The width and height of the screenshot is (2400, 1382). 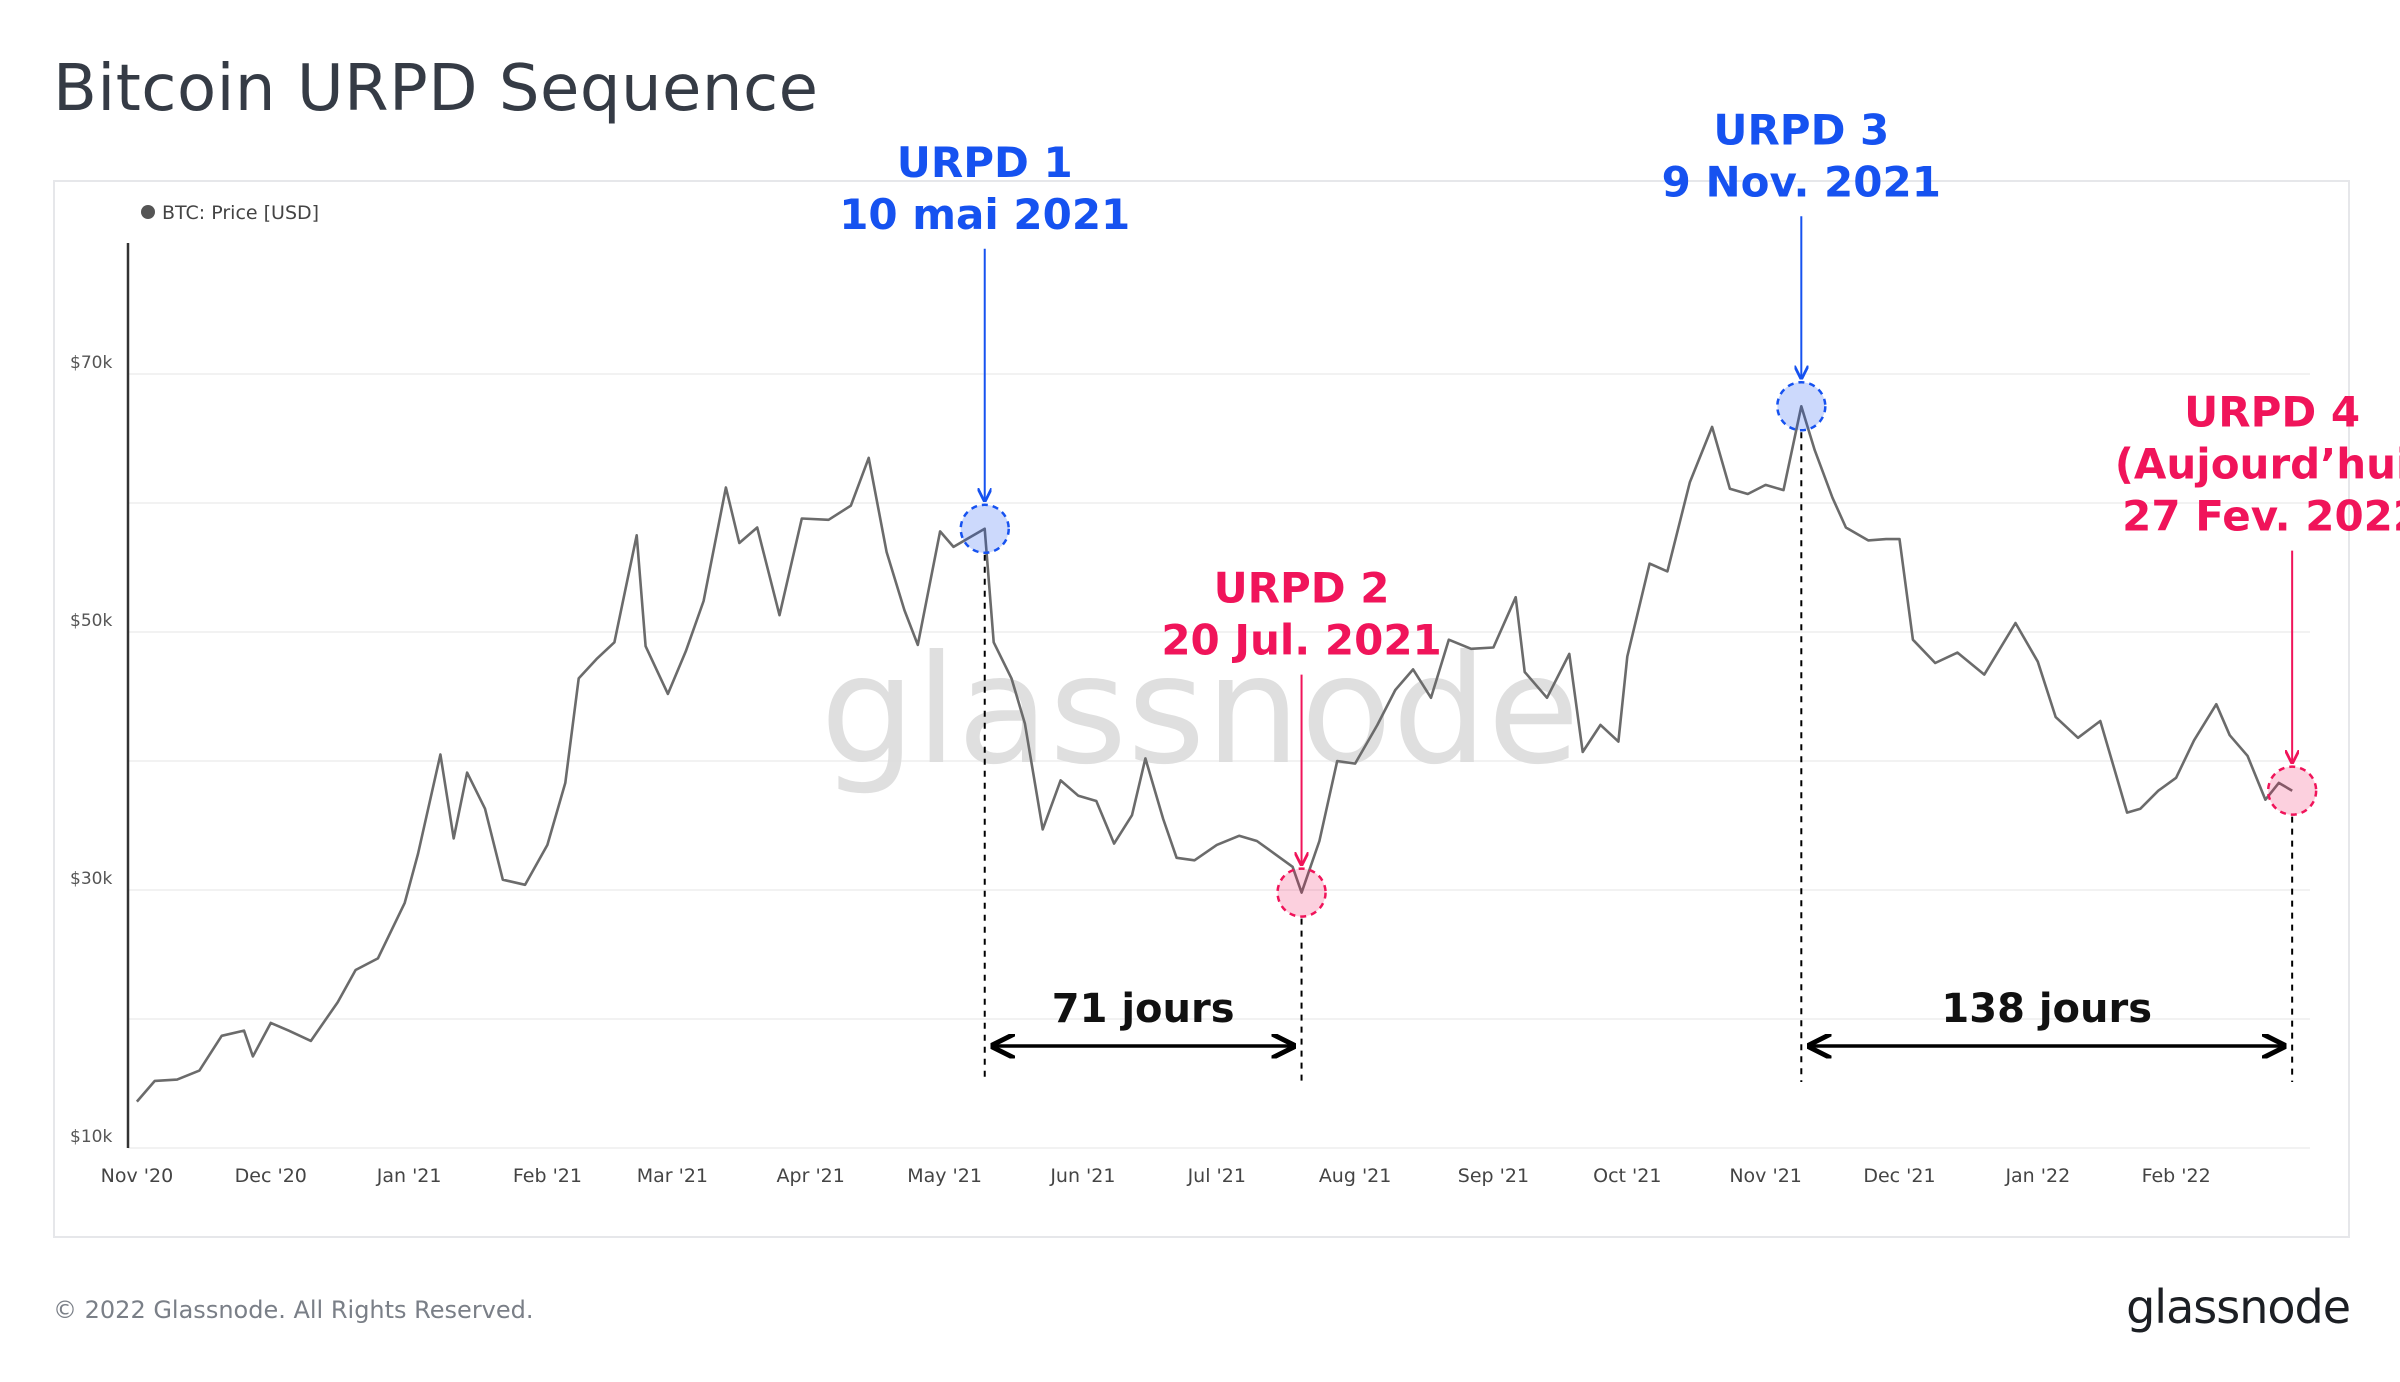 I want to click on x-tick-label: Sep '21, so click(x=1493, y=1176).